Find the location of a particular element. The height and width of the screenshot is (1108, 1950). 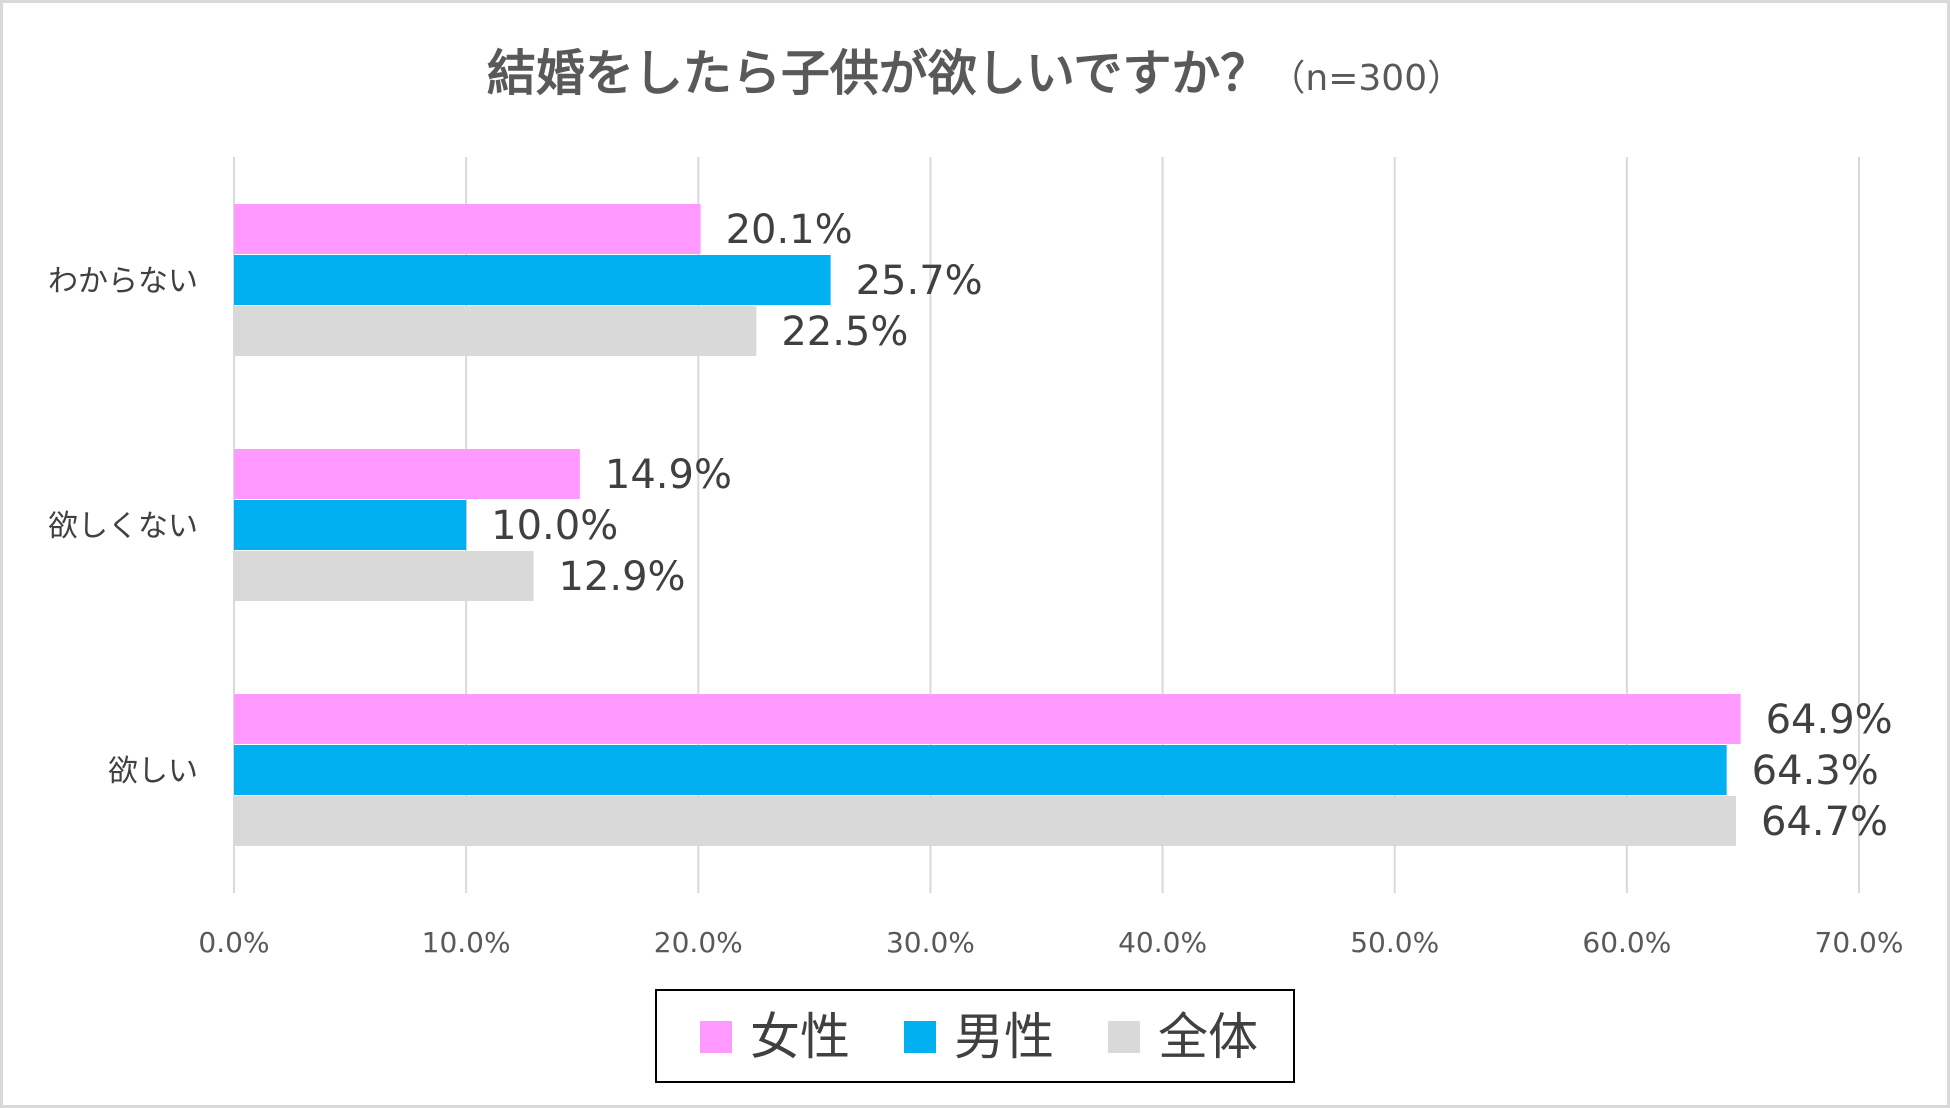

data-label: 25.7% is located at coordinates (919, 281).